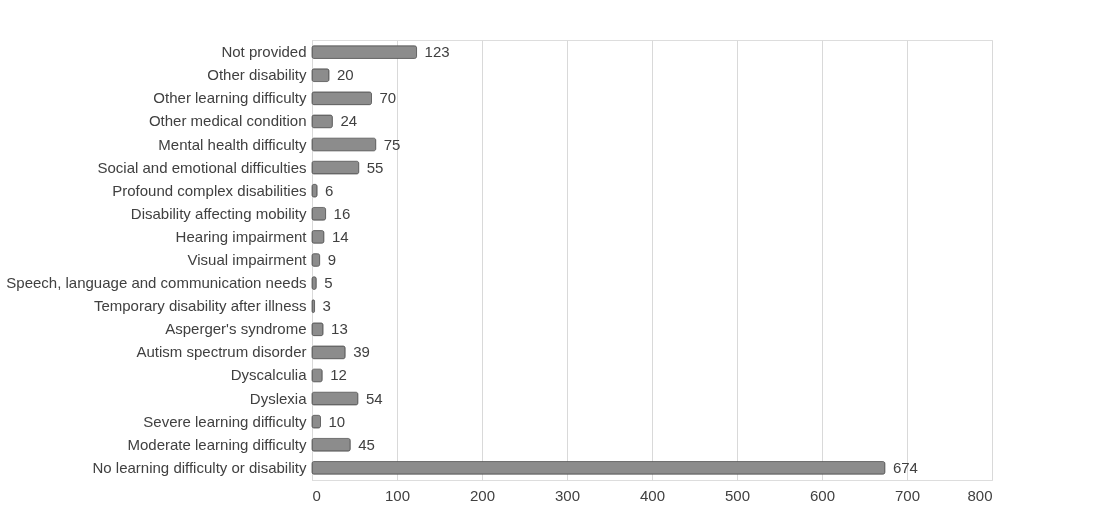 This screenshot has width=1119, height=519. I want to click on data-label: 70, so click(388, 98).